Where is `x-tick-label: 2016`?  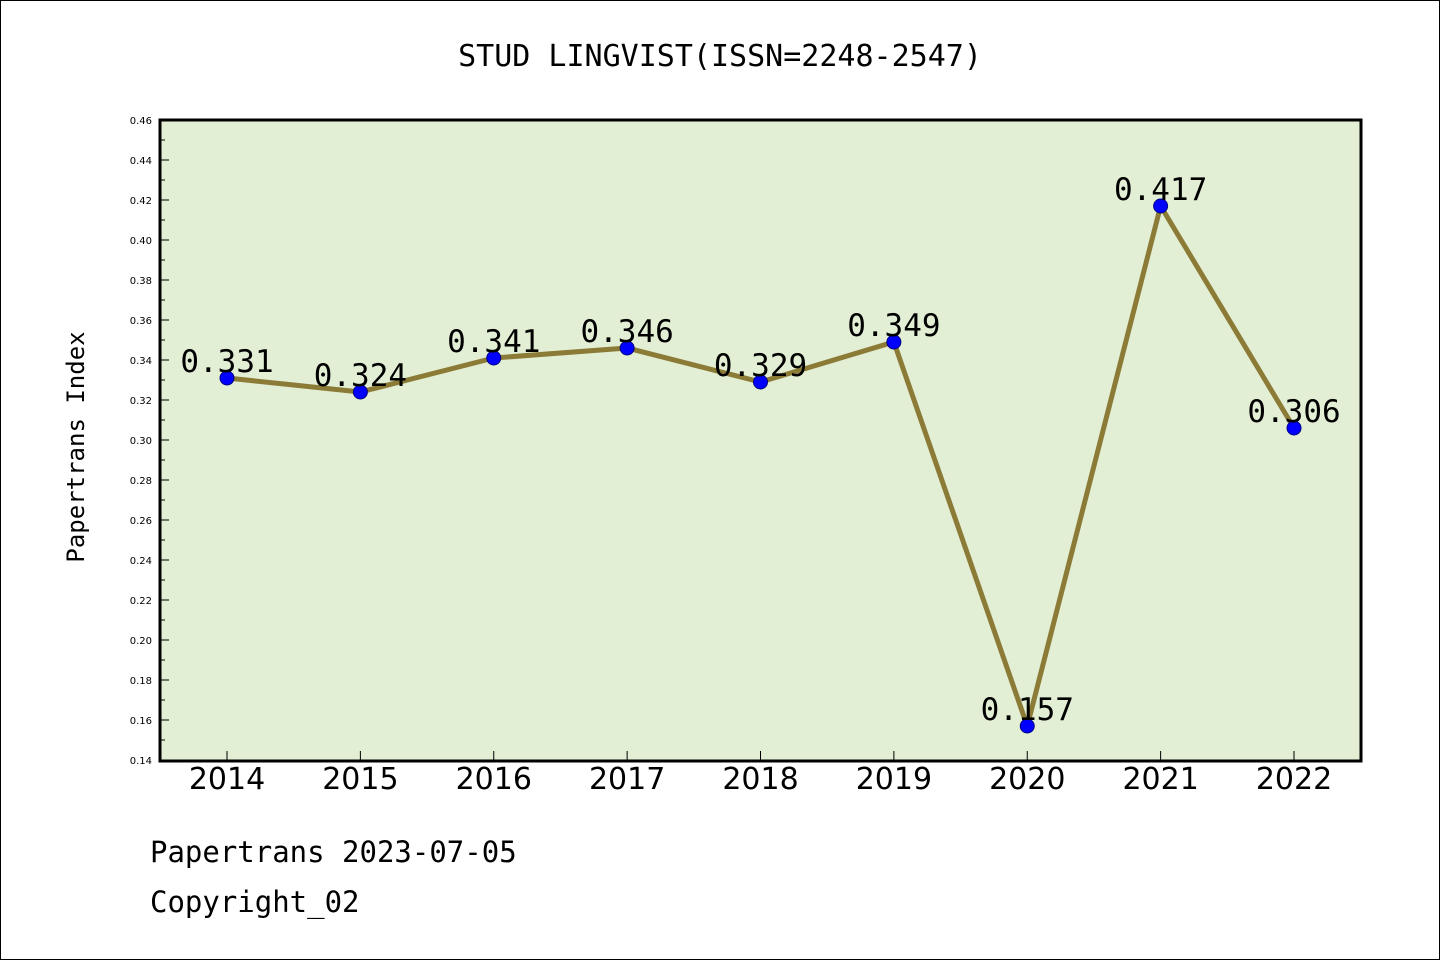
x-tick-label: 2016 is located at coordinates (494, 779).